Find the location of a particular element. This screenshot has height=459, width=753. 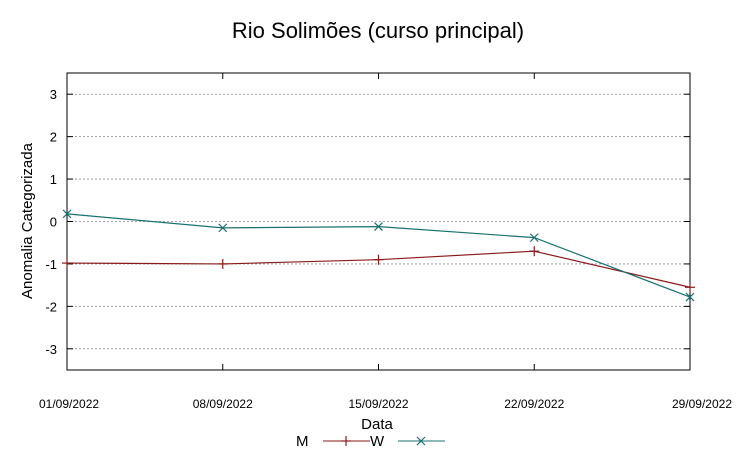

y-tick-label: -2 is located at coordinates (51, 306).